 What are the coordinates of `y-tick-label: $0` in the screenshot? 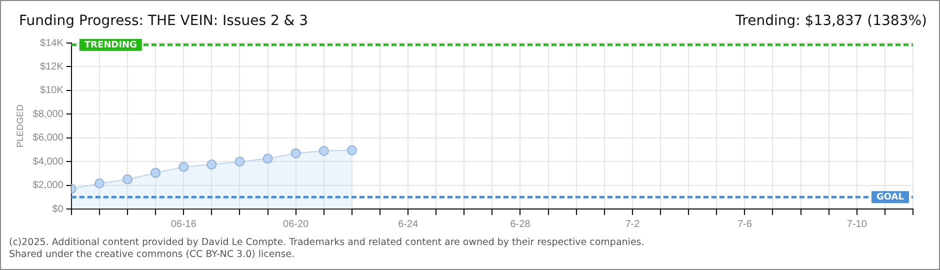 It's located at (58, 209).